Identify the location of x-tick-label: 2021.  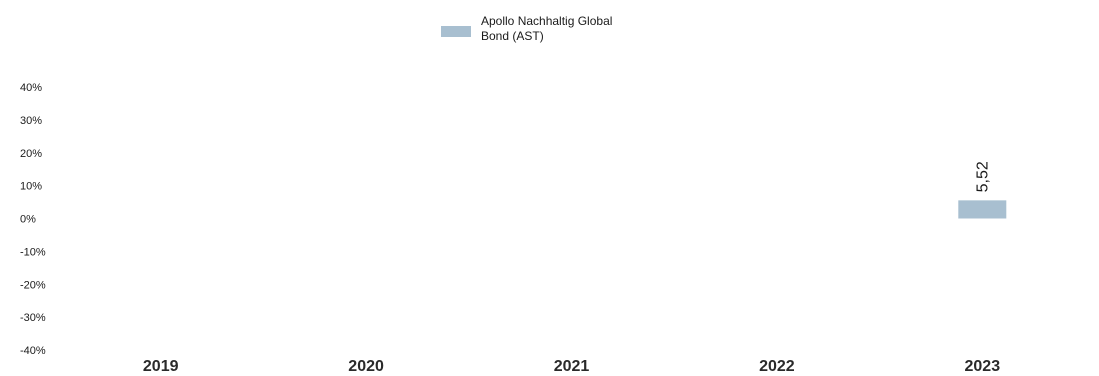
(572, 366).